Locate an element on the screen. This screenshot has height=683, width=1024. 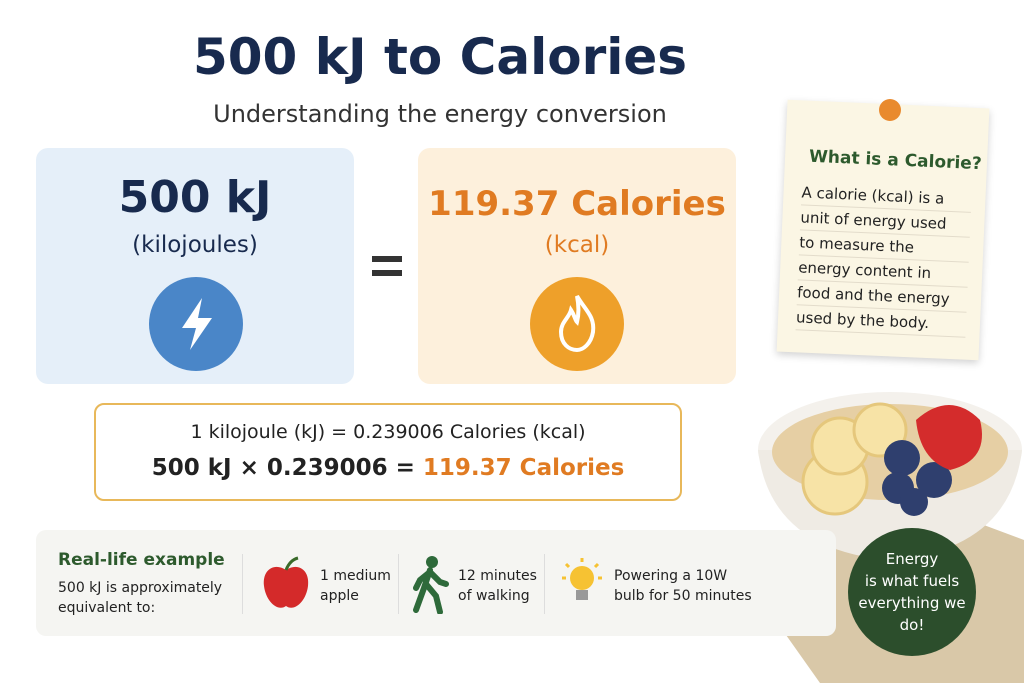
kcal-card: 119.37 Calories (kcal) is located at coordinates (577, 266).